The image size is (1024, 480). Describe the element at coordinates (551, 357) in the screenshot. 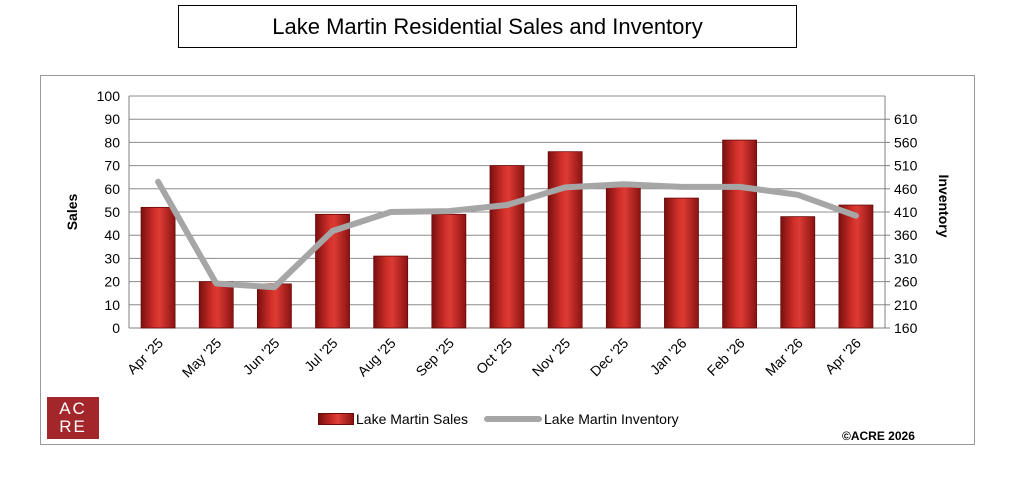

I see `x-tick-label: Nov '25` at that location.